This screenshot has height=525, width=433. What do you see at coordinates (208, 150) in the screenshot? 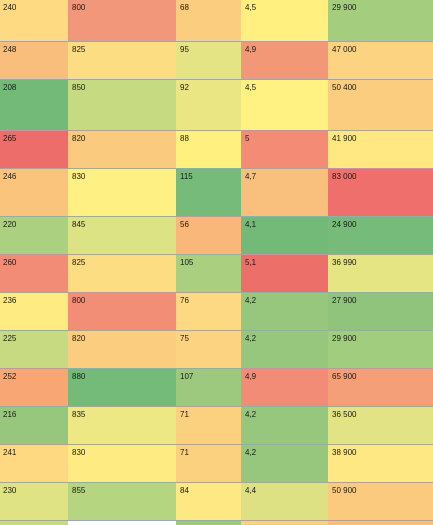
I see `col-c-cell: 88` at bounding box center [208, 150].